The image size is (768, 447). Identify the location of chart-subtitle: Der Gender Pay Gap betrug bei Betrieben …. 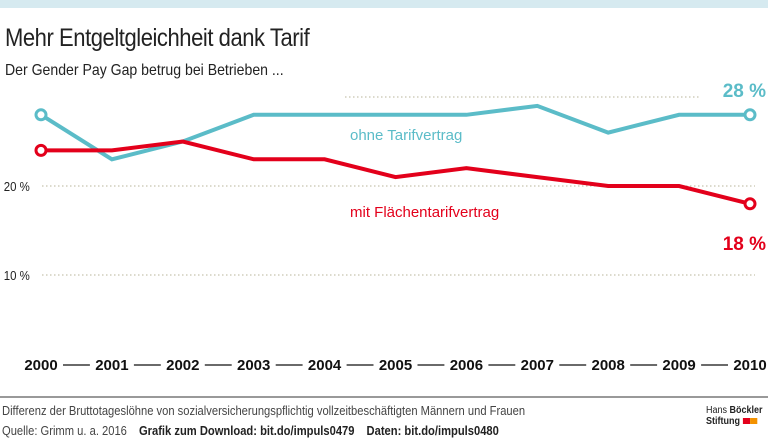
(144, 70).